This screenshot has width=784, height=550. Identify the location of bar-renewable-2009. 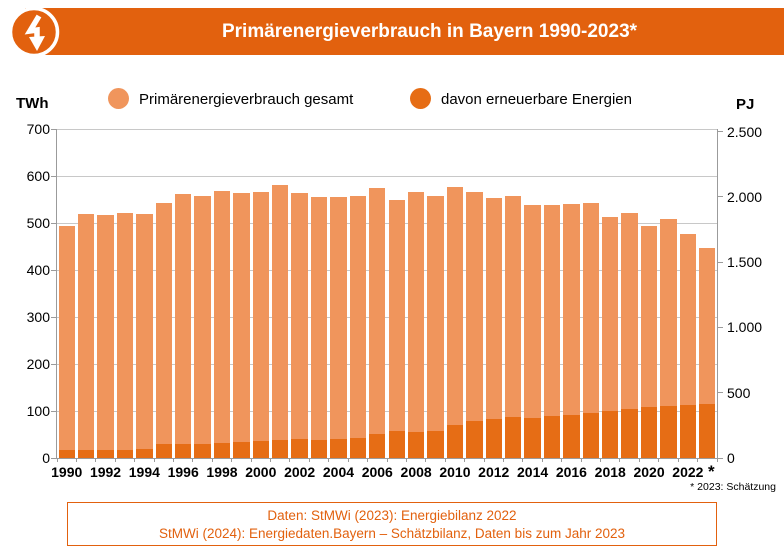
(435, 444).